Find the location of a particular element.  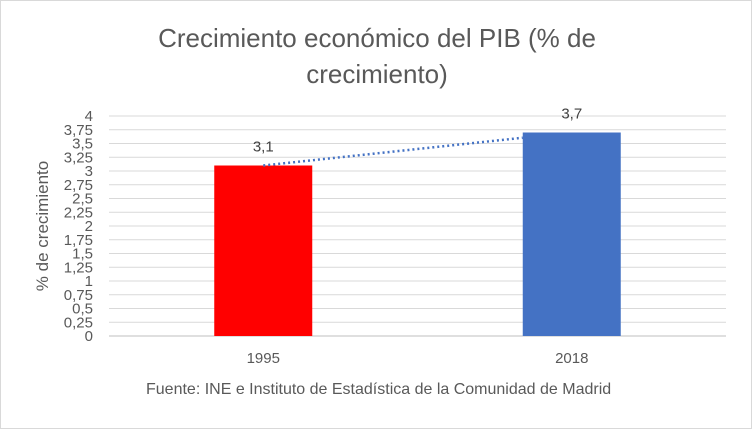

x-tick-label-1995: 1995 is located at coordinates (263, 358).